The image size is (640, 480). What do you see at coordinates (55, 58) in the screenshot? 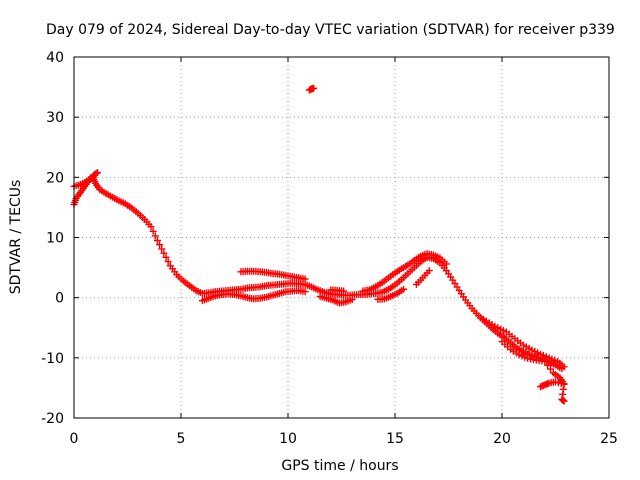
I see `y-tick-label: 40` at bounding box center [55, 58].